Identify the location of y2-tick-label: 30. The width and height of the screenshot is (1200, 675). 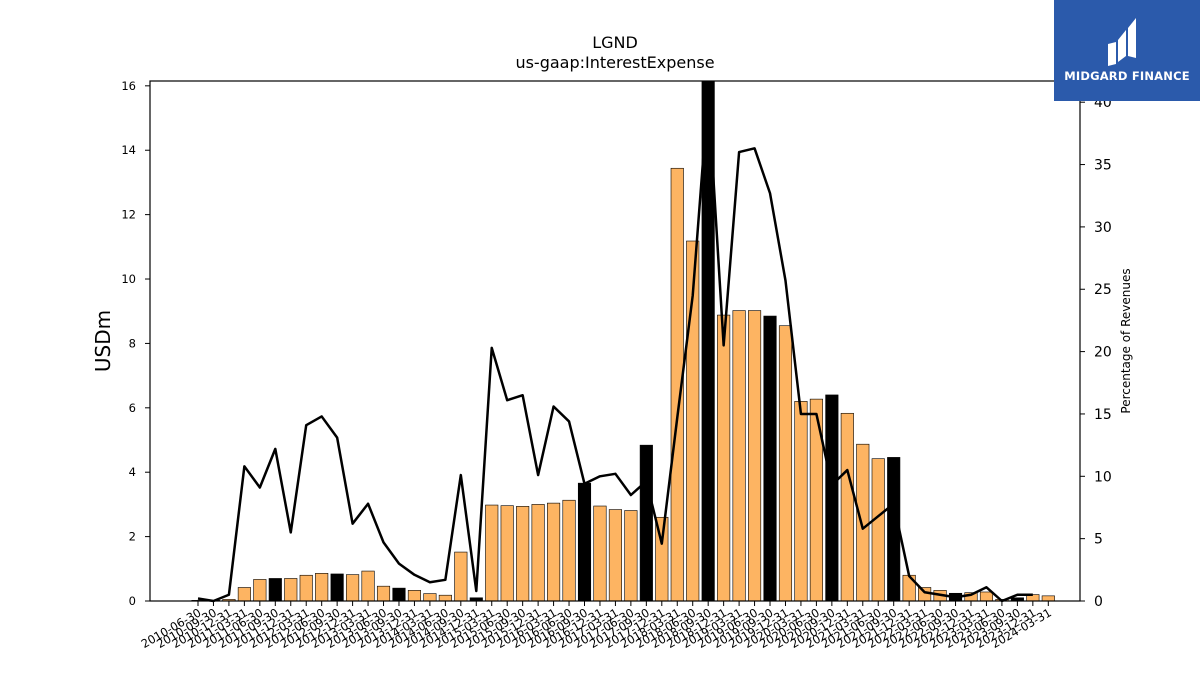
(1103, 228).